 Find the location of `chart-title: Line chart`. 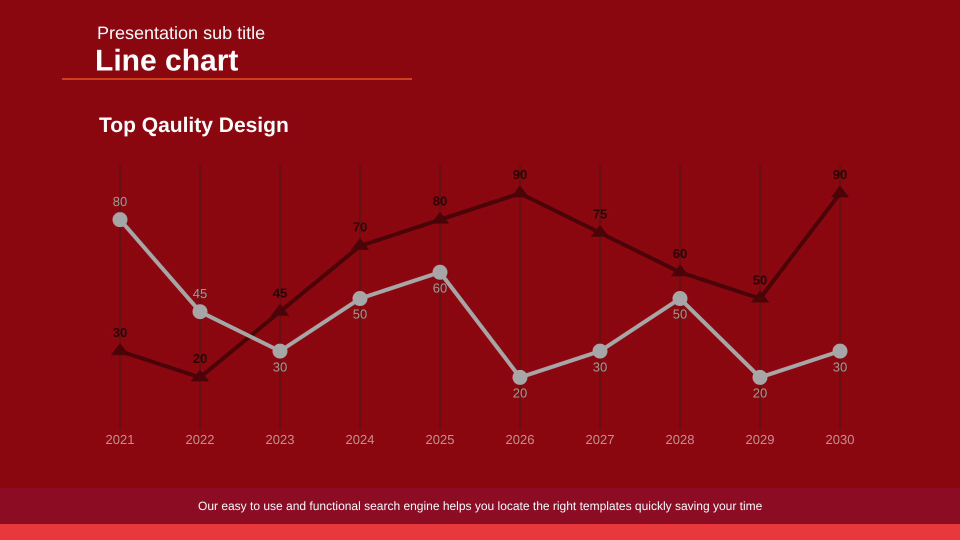

chart-title: Line chart is located at coordinates (166, 61).